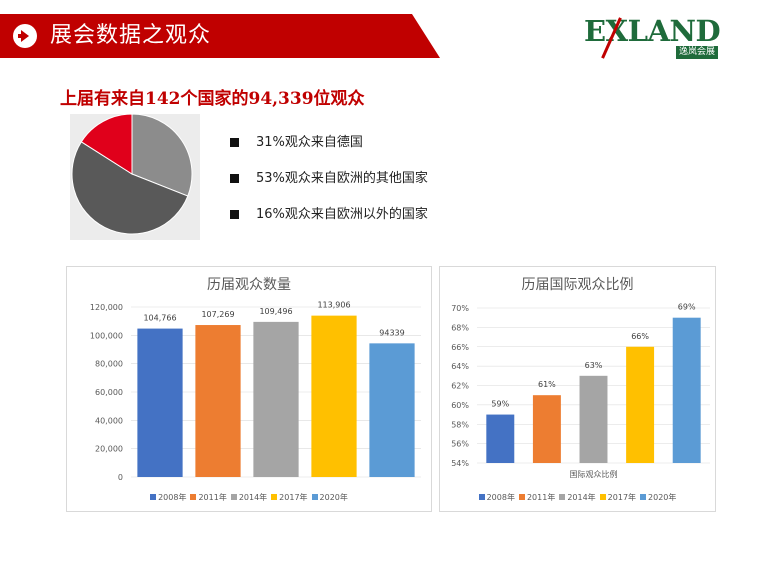  I want to click on y-tick-label: 60,000, so click(109, 392).